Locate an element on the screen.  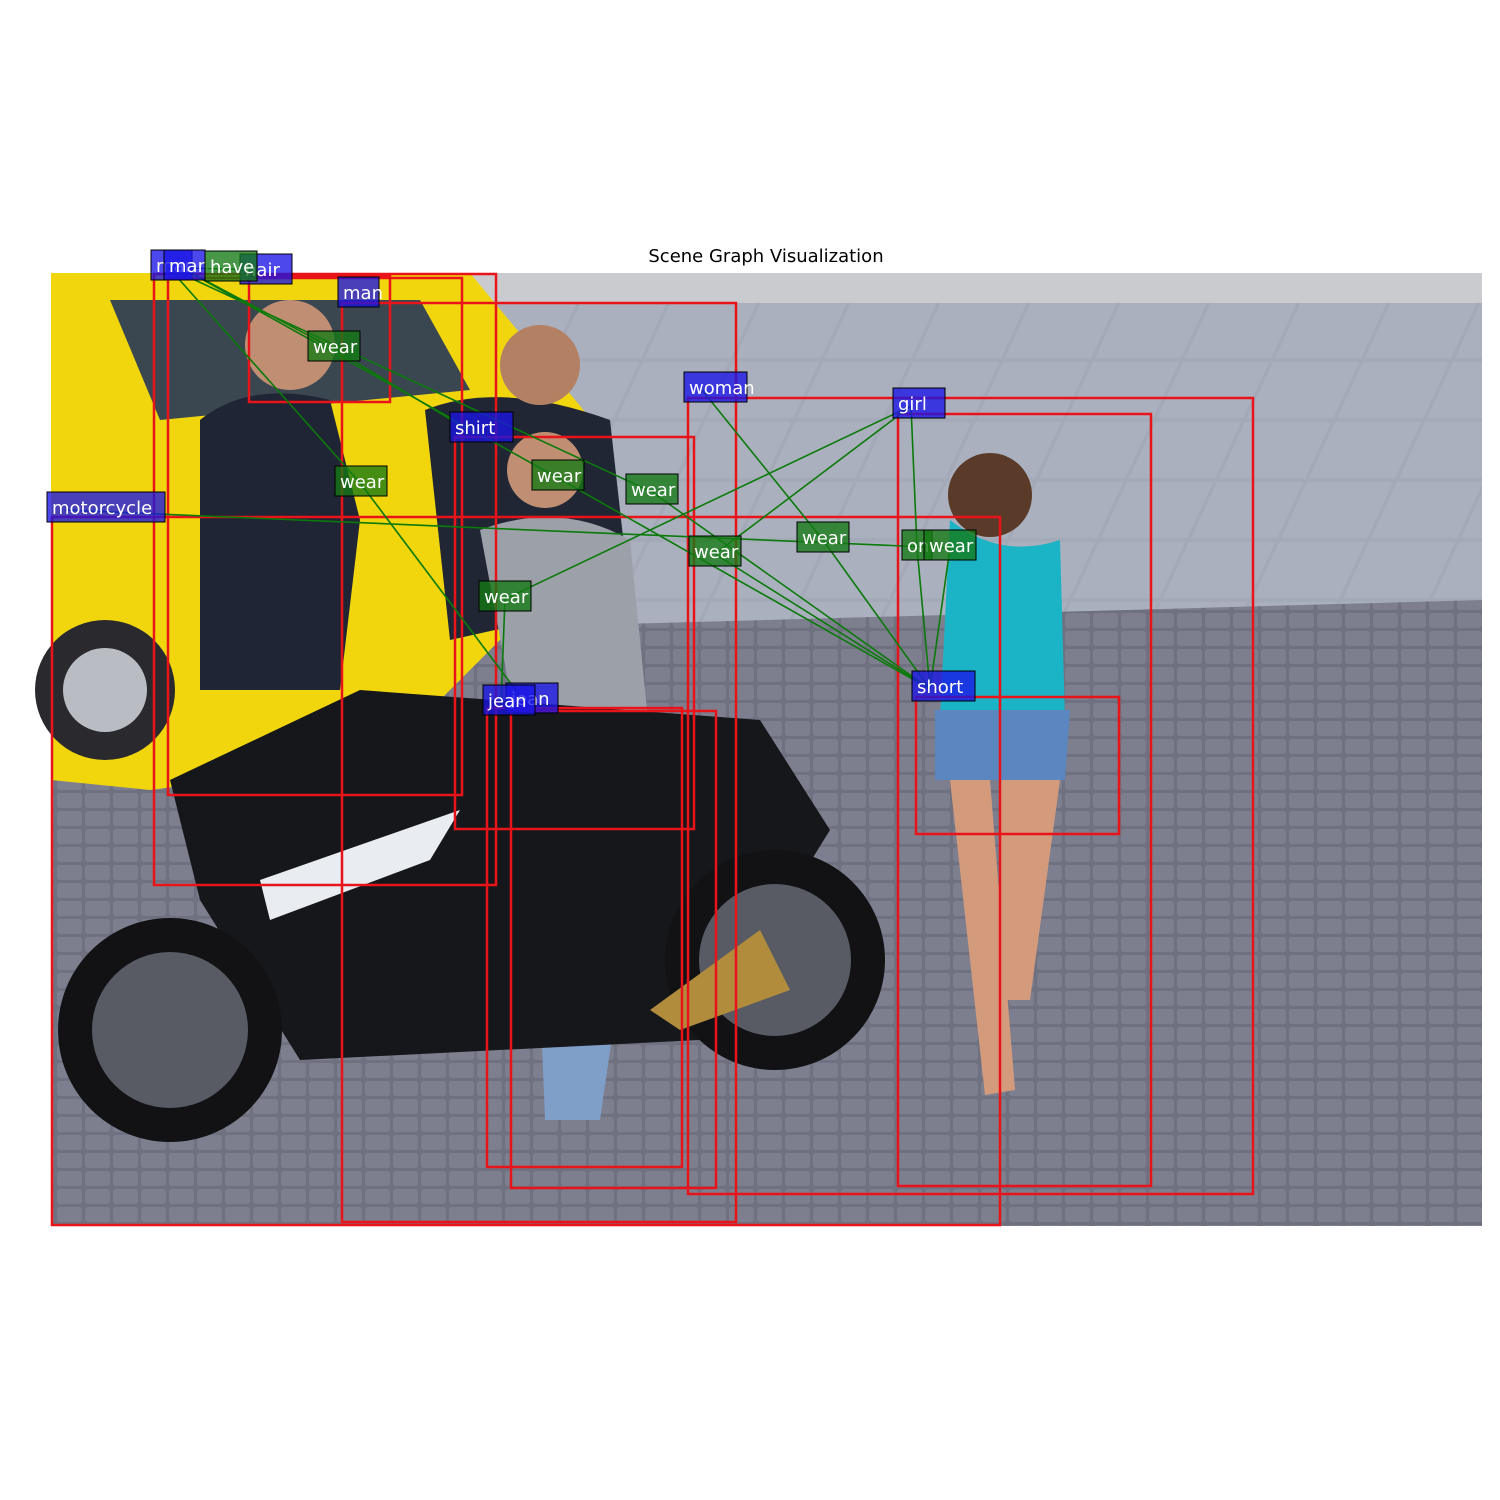
object-label-motorcycle-text: motorcycle is located at coordinates (102, 508).